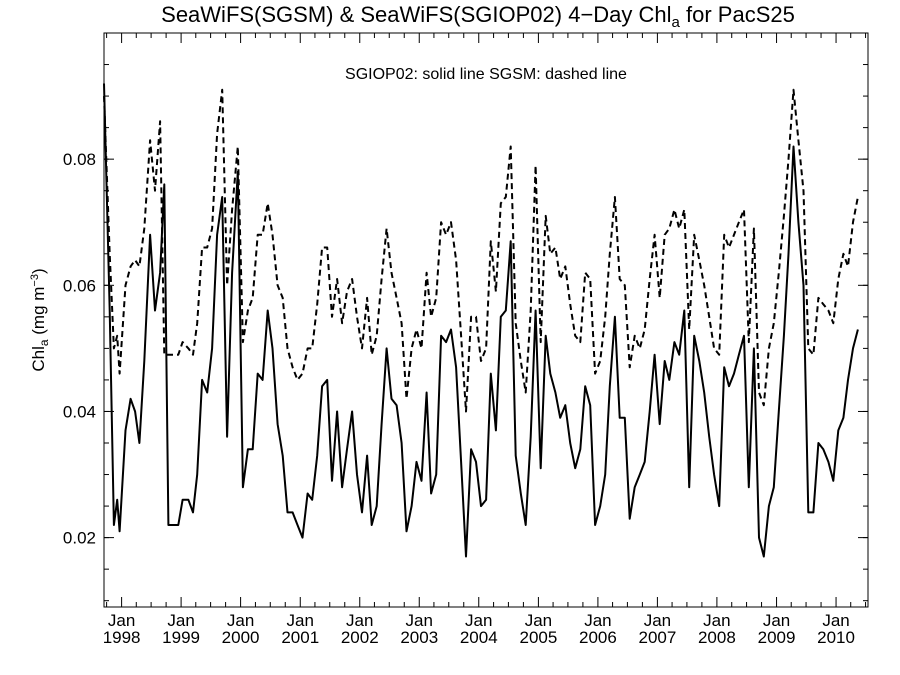 The width and height of the screenshot is (900, 675). Describe the element at coordinates (360, 637) in the screenshot. I see `x-tick-label-year: 2002` at that location.